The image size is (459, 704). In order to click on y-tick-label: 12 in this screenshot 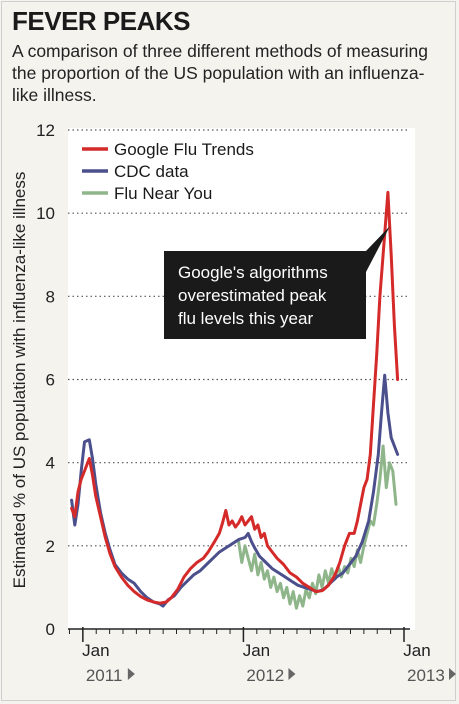, I will do `click(45, 130)`.